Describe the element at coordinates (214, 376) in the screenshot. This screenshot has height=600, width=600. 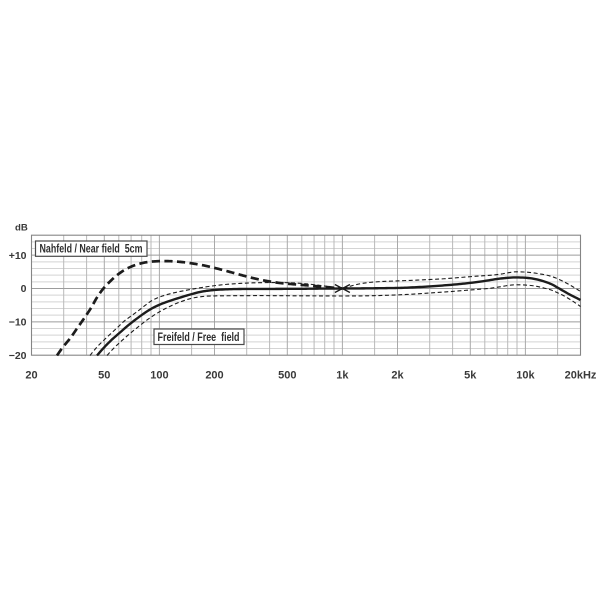
I see `svg-text: 200` at that location.